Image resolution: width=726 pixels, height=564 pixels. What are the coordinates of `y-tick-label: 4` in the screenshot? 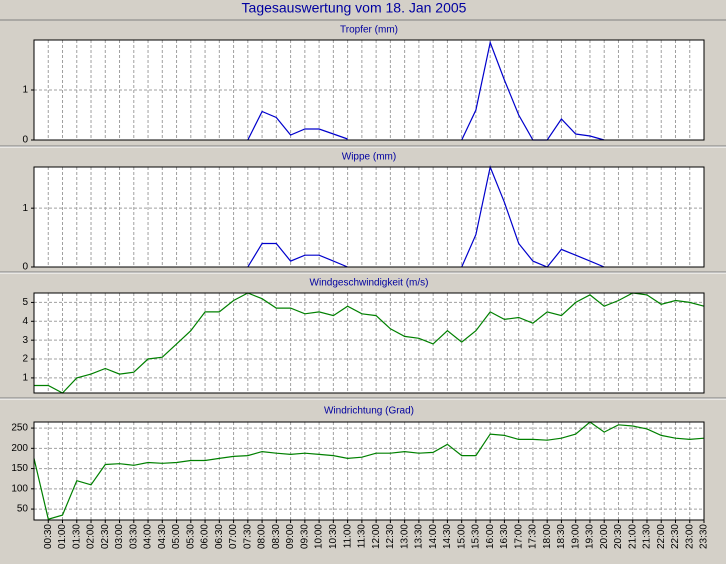 It's located at (25, 321).